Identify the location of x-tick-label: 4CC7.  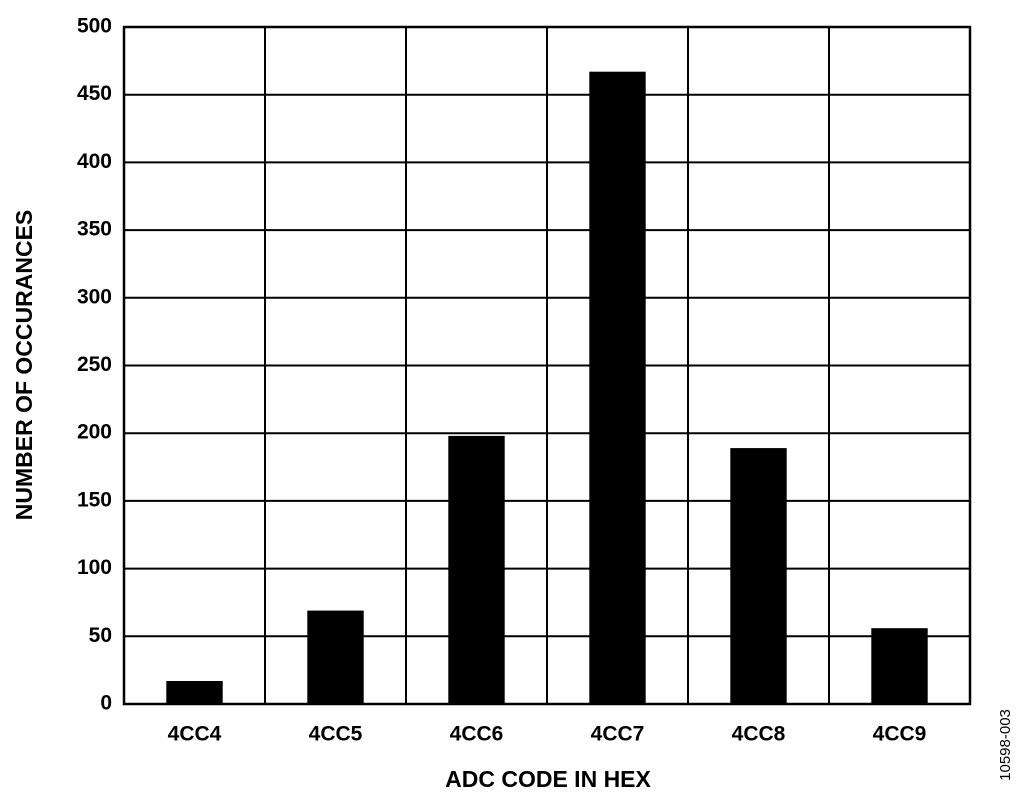
(618, 734).